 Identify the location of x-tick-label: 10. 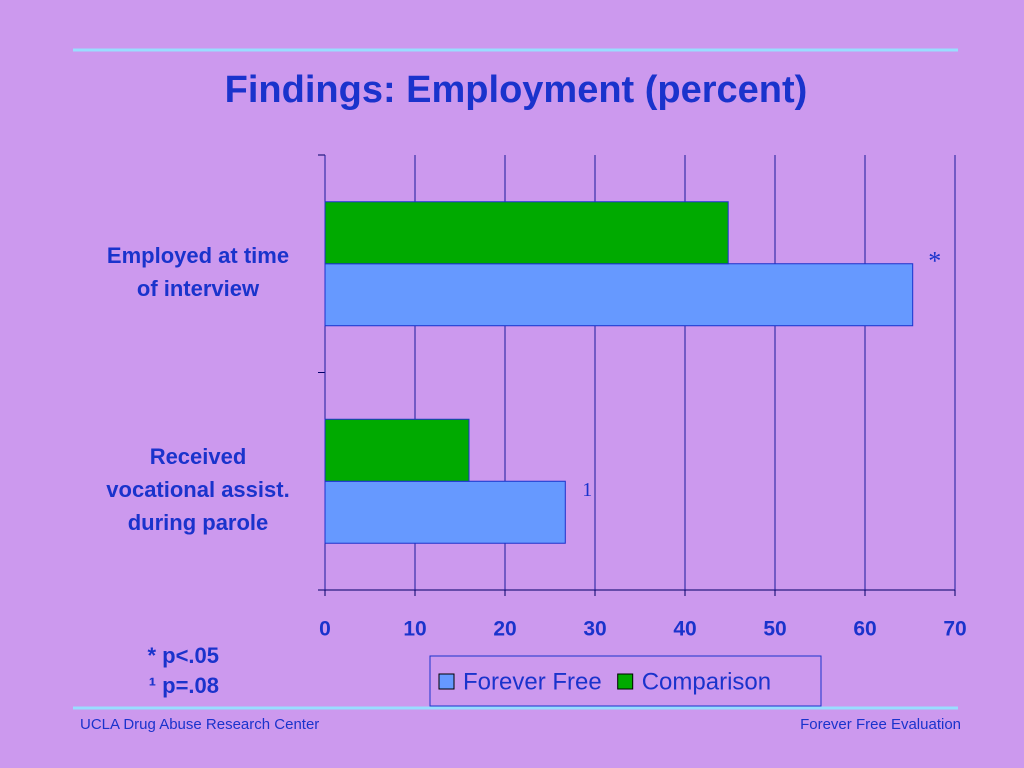
(414, 629).